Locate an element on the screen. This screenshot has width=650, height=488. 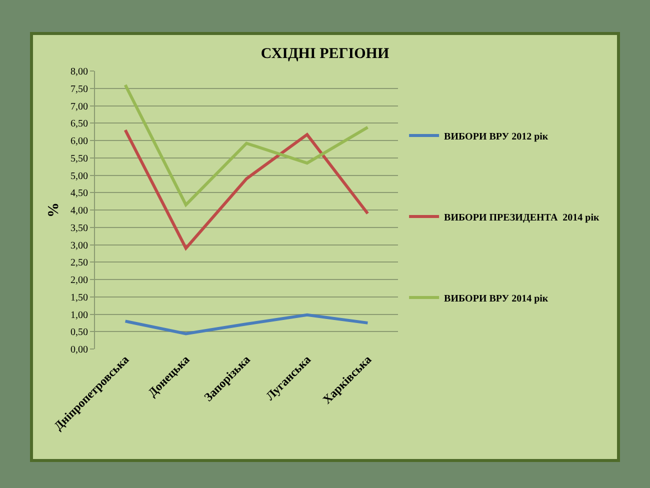
y-tick-label: 8,00 is located at coordinates (79, 72).